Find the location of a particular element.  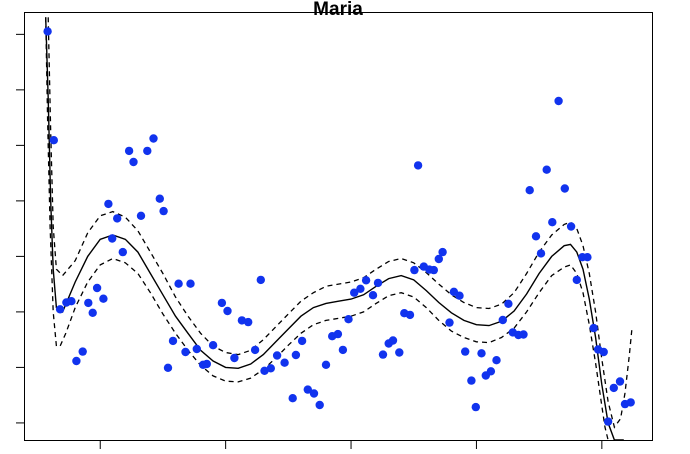

y-axis-ticks is located at coordinates (20, 228).